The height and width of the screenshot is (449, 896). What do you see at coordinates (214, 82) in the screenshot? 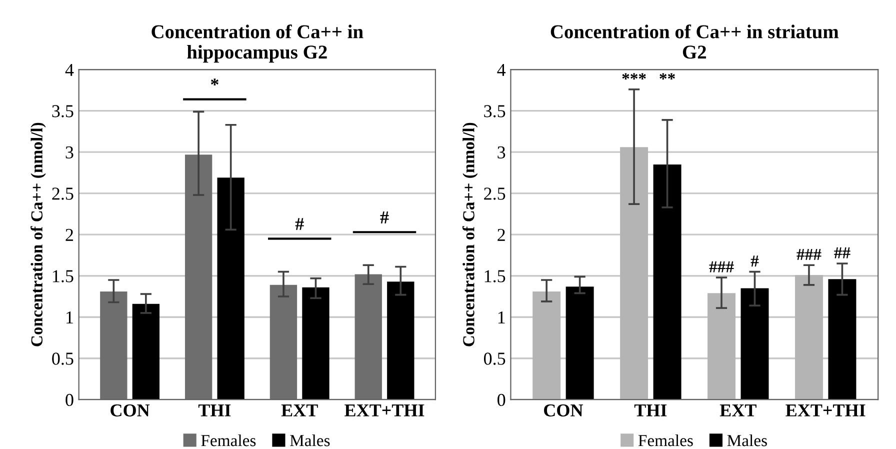
I see `annotation: *` at bounding box center [214, 82].